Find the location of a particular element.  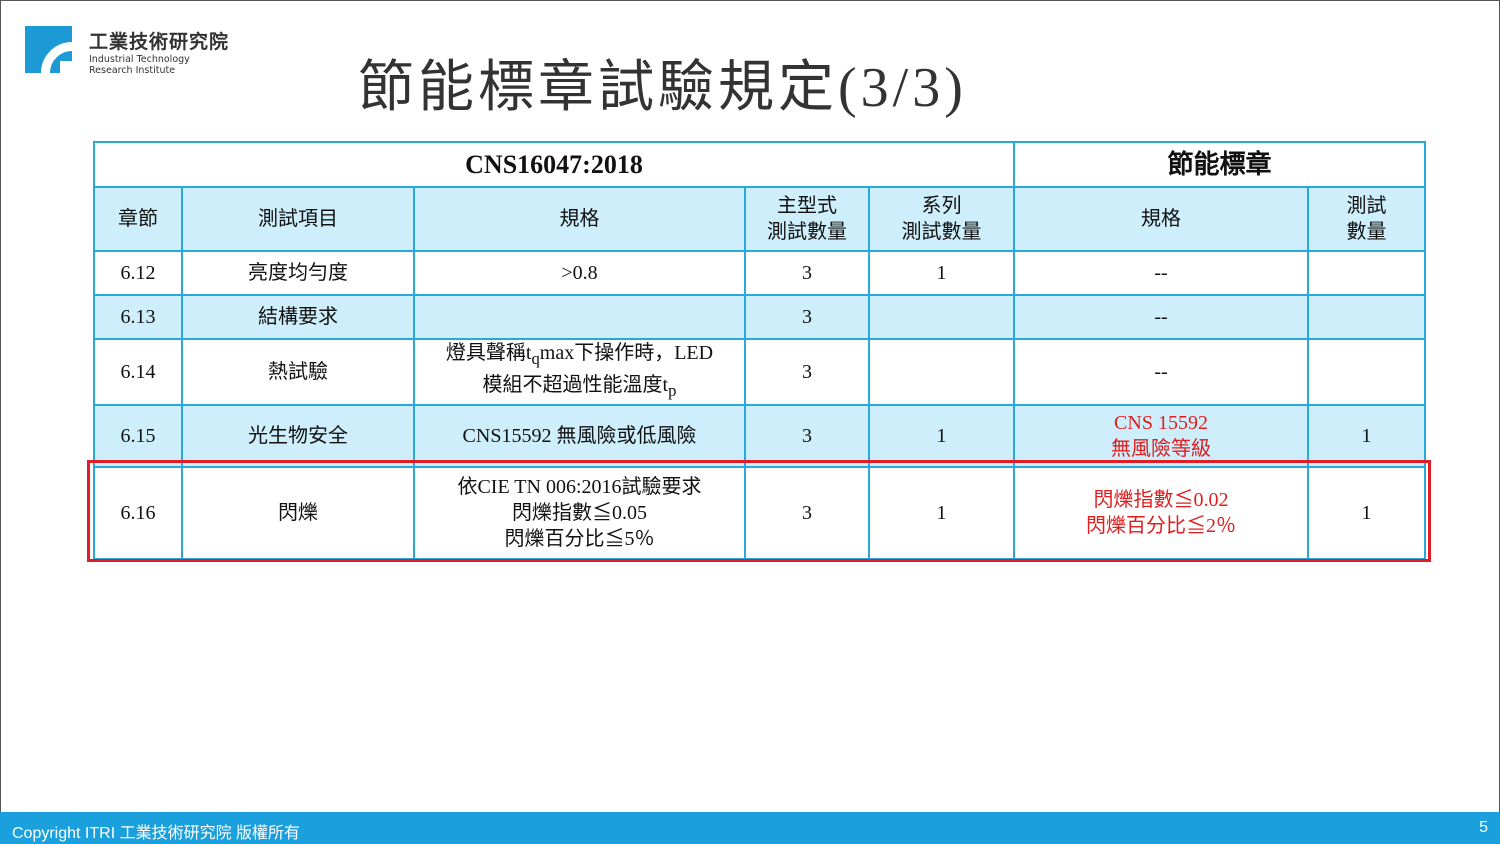

org-name-en2: Research Institute is located at coordinates (132, 70).